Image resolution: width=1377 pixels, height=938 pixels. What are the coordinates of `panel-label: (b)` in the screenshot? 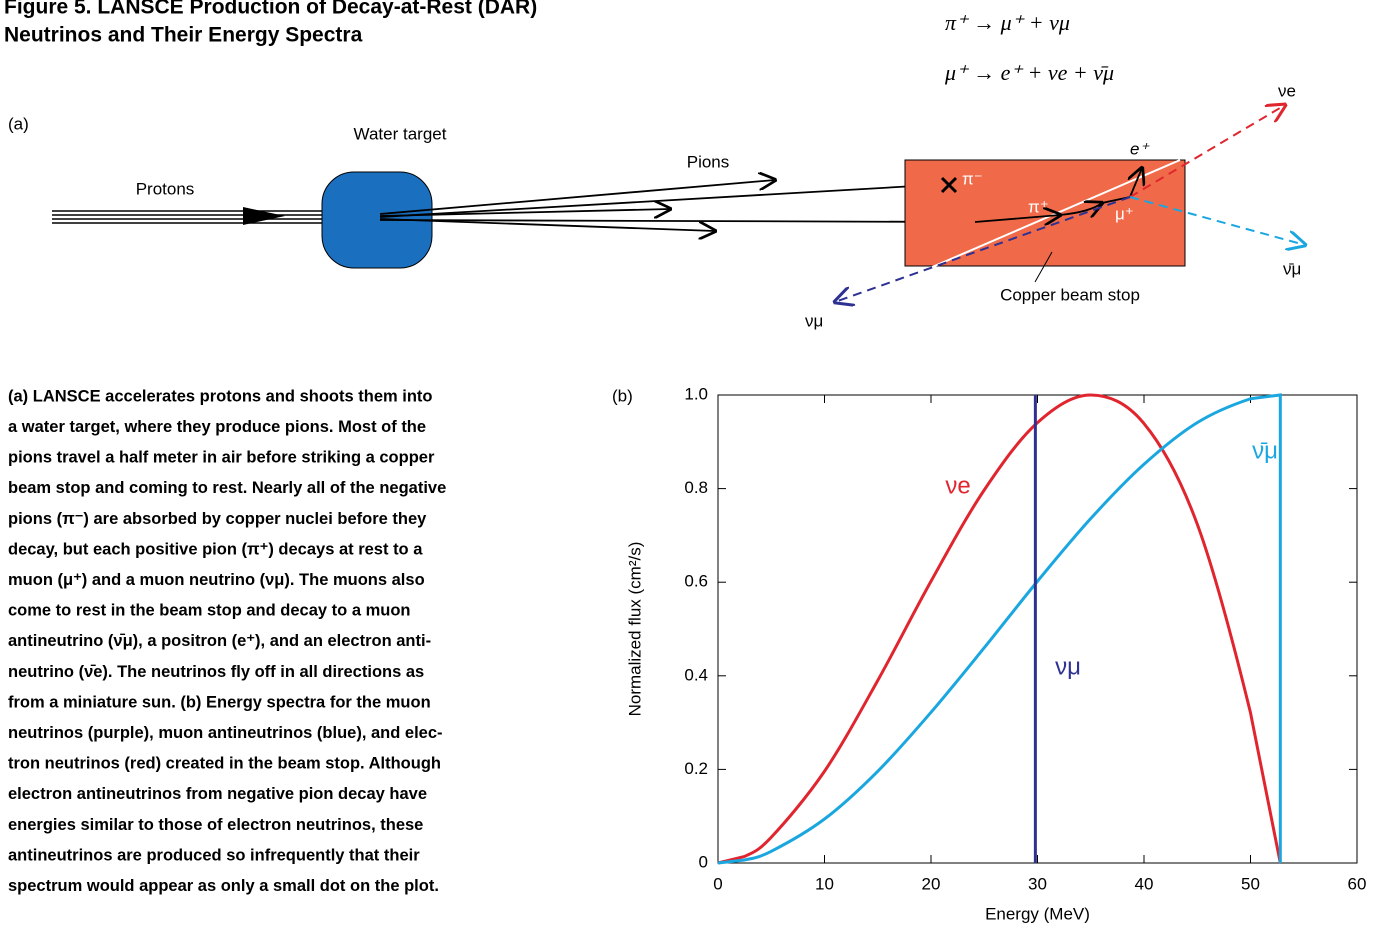 It's located at (622, 395).